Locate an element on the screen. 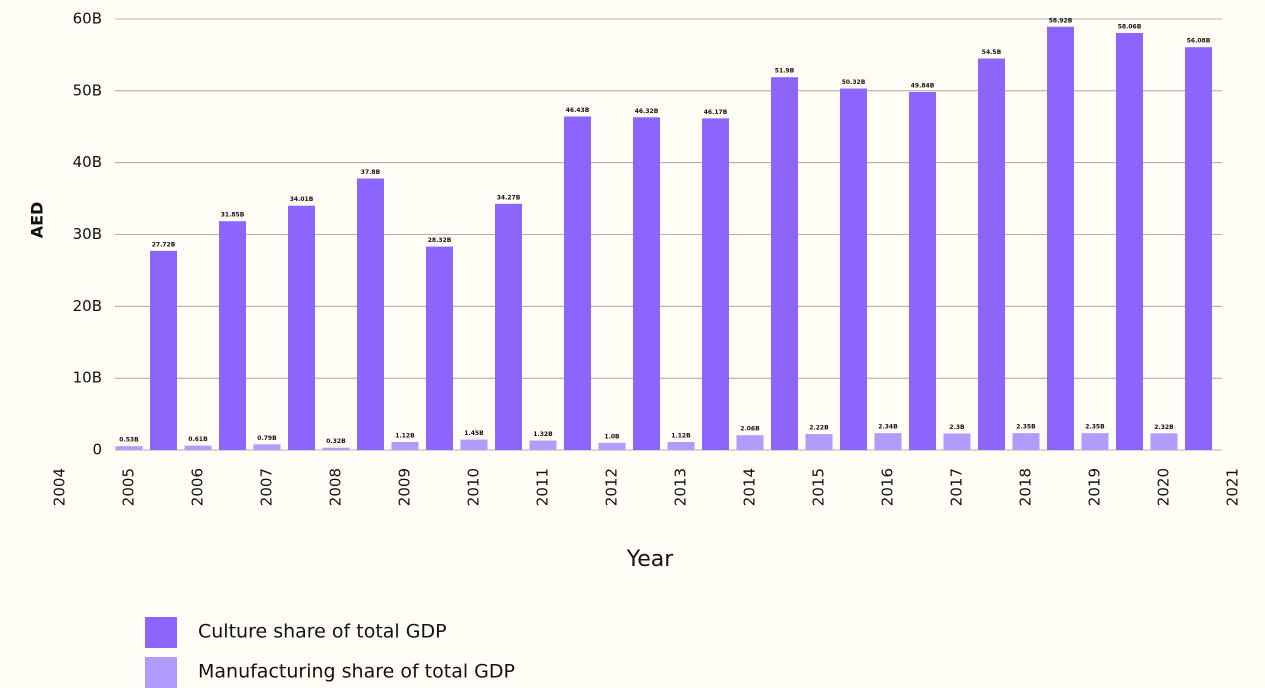  data-label: 1.0B is located at coordinates (612, 436).